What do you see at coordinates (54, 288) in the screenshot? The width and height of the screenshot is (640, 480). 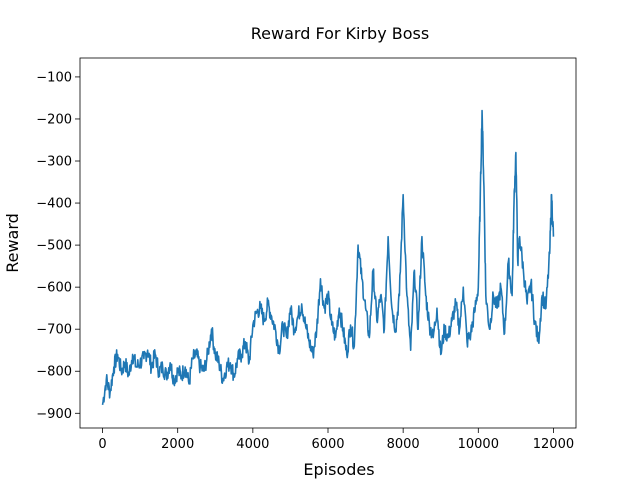 I see `y-tick-label: −600` at bounding box center [54, 288].